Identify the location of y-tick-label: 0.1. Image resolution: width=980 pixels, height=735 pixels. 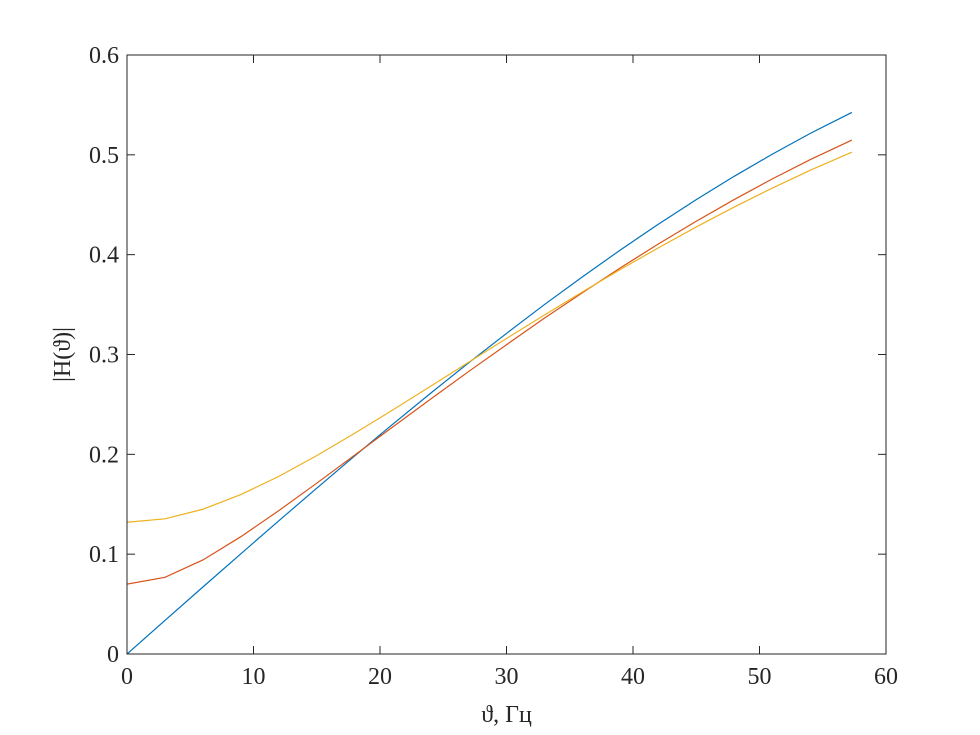
(104, 555).